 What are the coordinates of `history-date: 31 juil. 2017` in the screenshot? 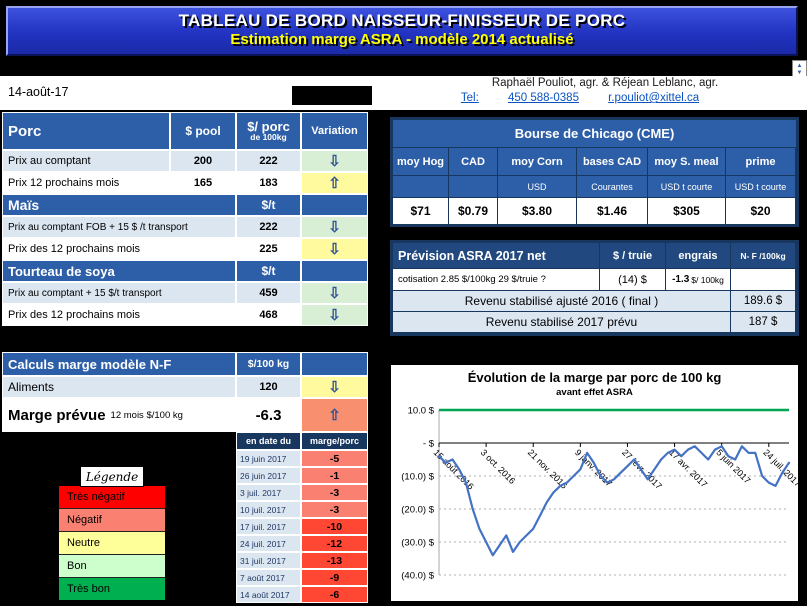 It's located at (268, 560).